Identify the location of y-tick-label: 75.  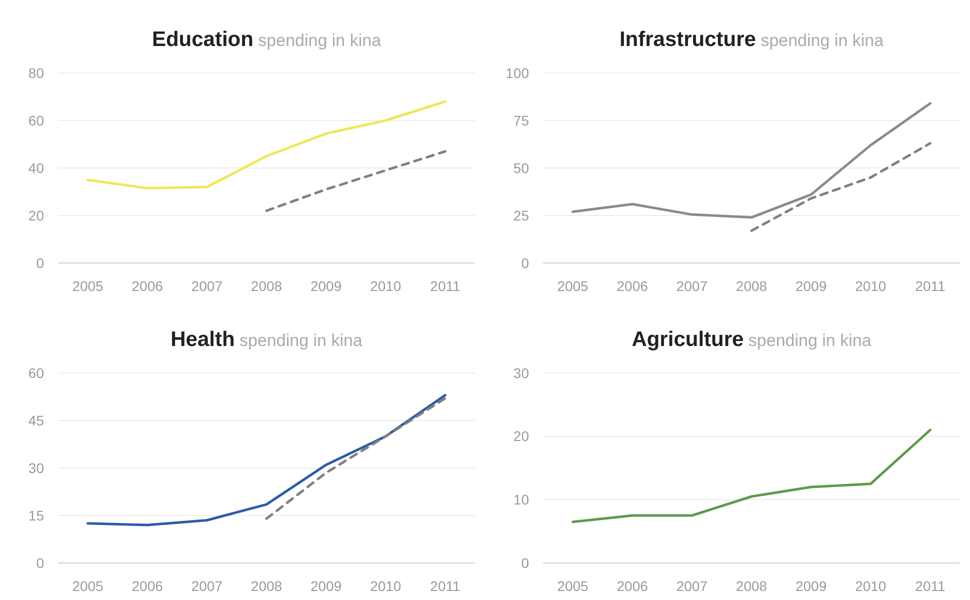
(521, 120).